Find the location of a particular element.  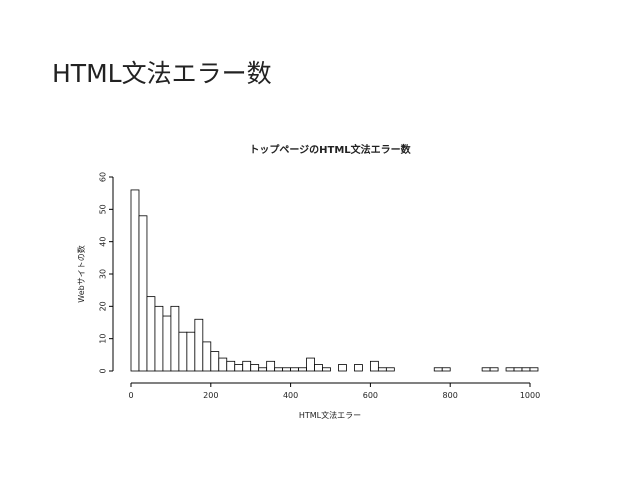

y-tick-label: 50 is located at coordinates (103, 209).